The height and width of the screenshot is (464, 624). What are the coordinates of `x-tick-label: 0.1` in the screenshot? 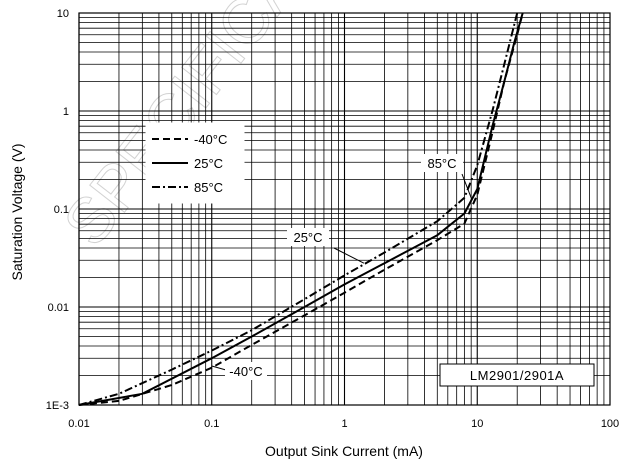 It's located at (211, 424).